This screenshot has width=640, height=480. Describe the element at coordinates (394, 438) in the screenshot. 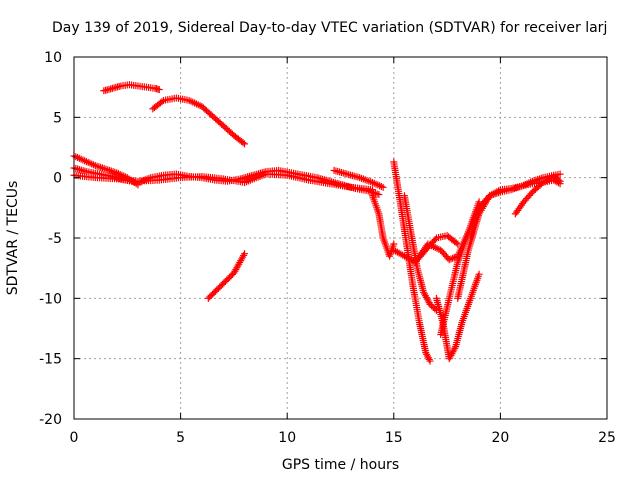

I see `x-tick-label: 15` at that location.